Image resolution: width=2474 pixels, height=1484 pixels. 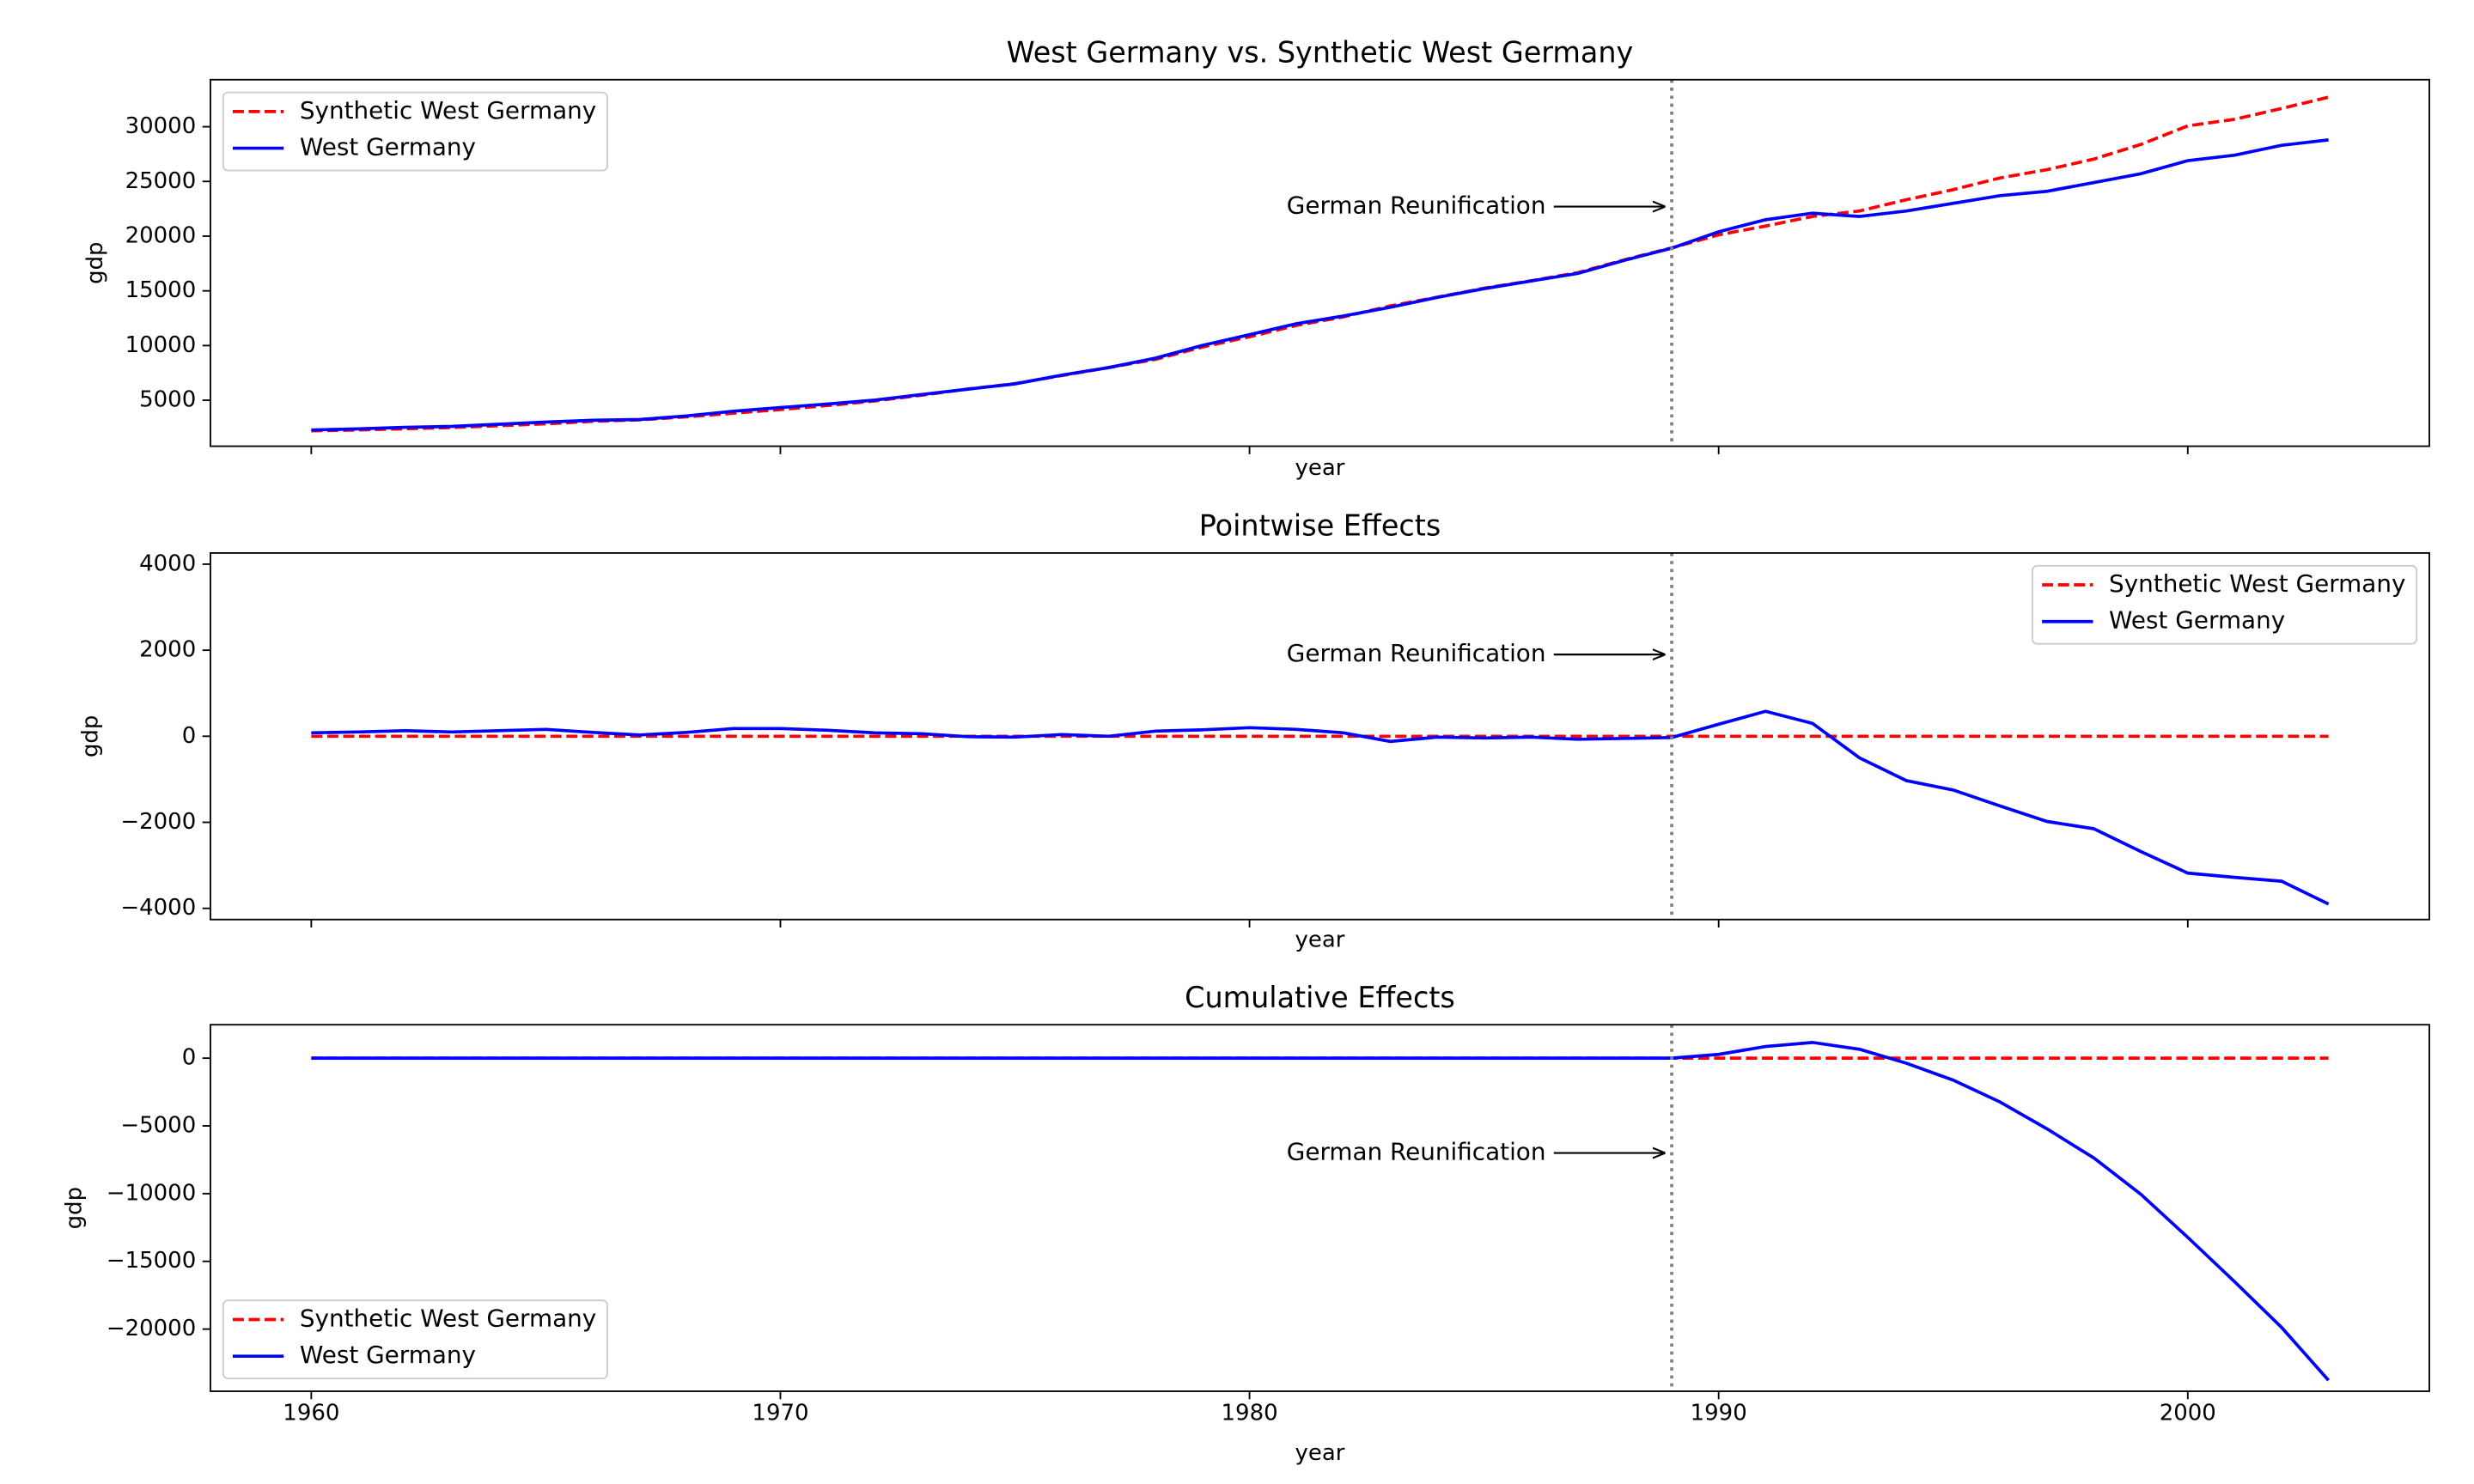 What do you see at coordinates (1250, 1413) in the screenshot?
I see `x-tick-label: 1980` at bounding box center [1250, 1413].